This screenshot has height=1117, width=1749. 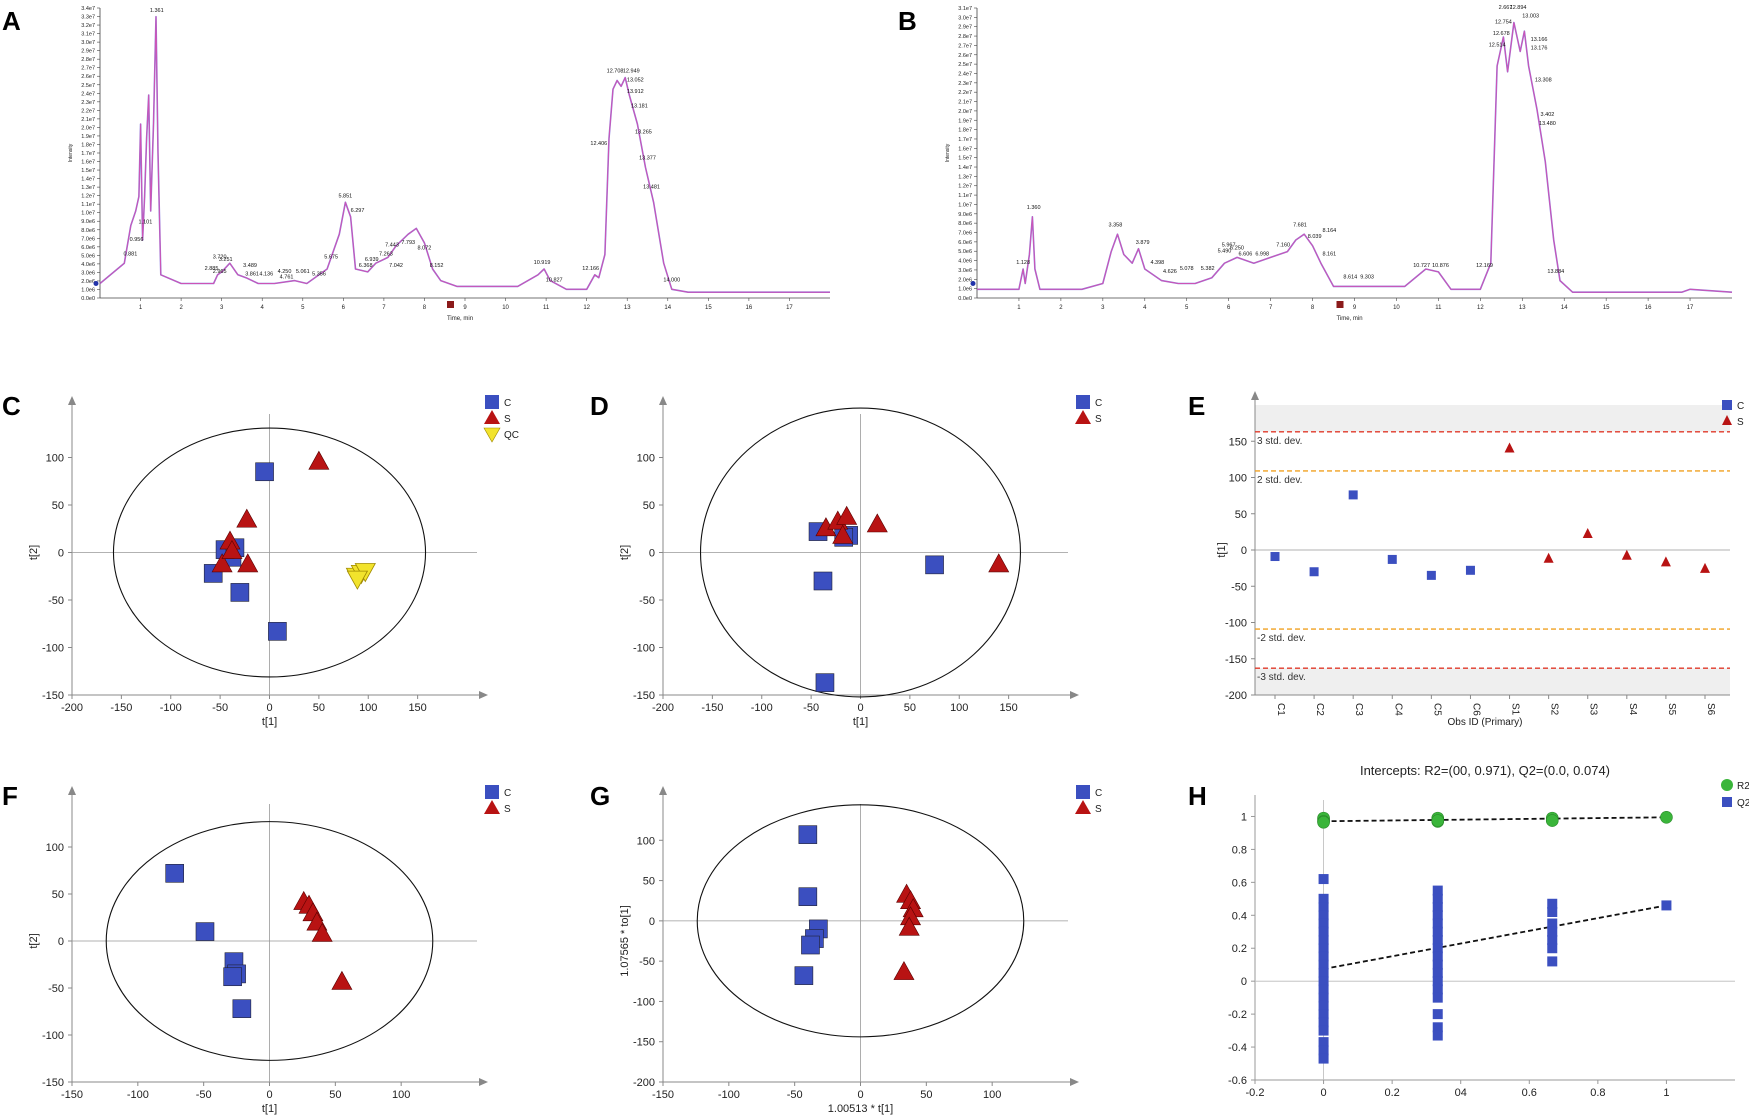 What do you see at coordinates (88, 282) in the screenshot?
I see `y-tick-label: 2.0e6` at bounding box center [88, 282].